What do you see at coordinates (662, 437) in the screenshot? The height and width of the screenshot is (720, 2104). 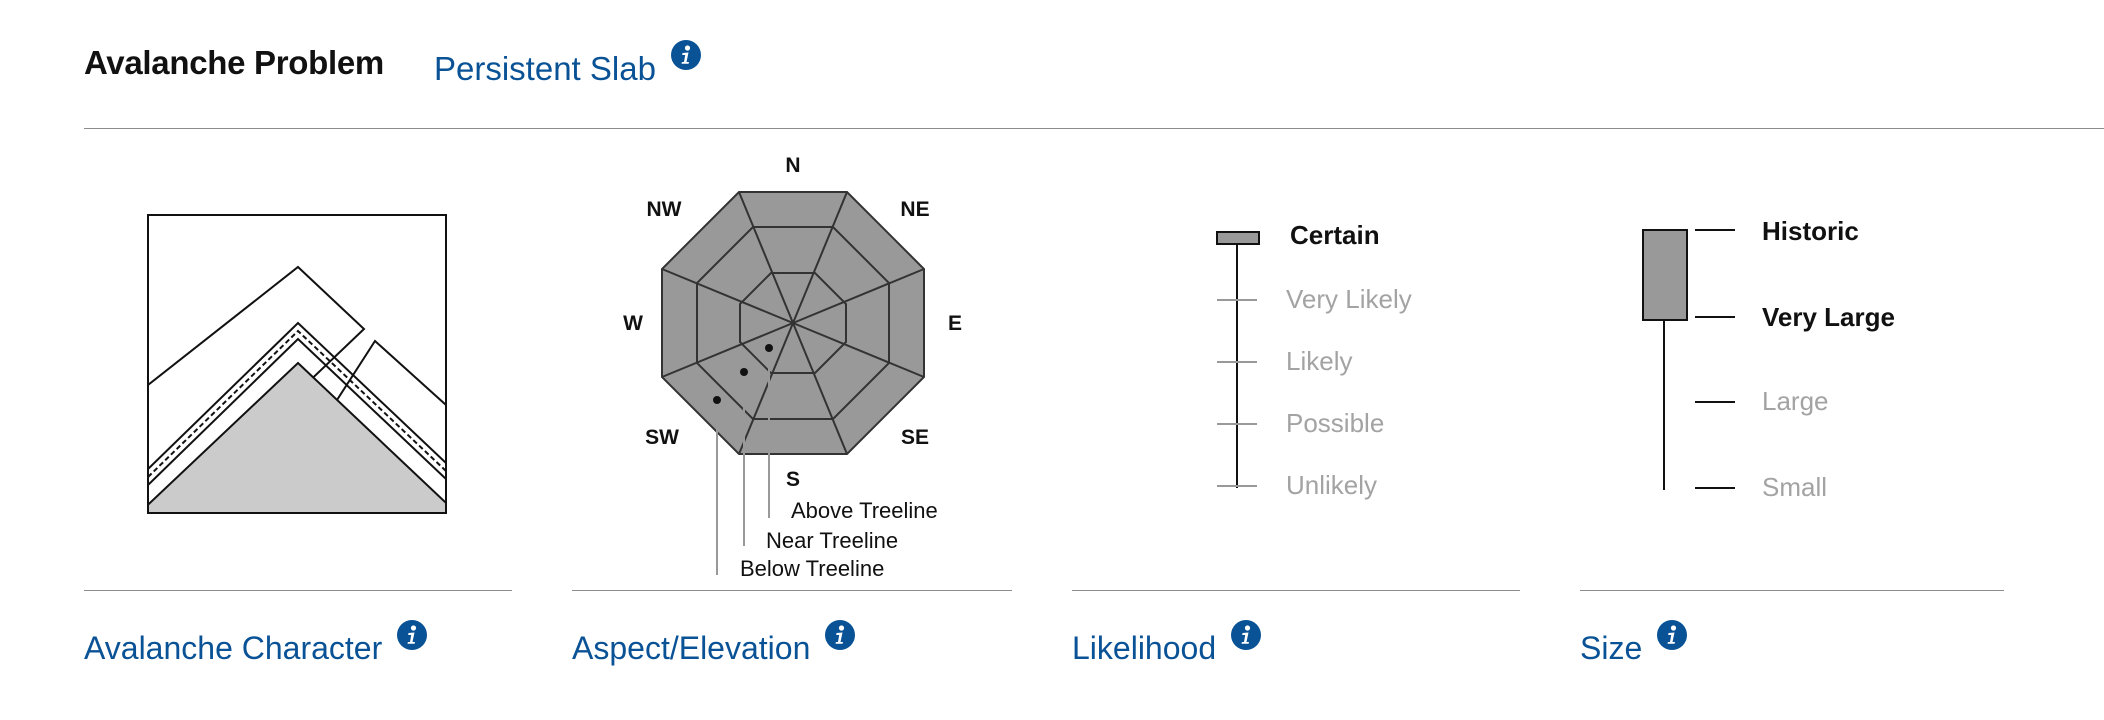 I see `compass-sw: SW` at bounding box center [662, 437].